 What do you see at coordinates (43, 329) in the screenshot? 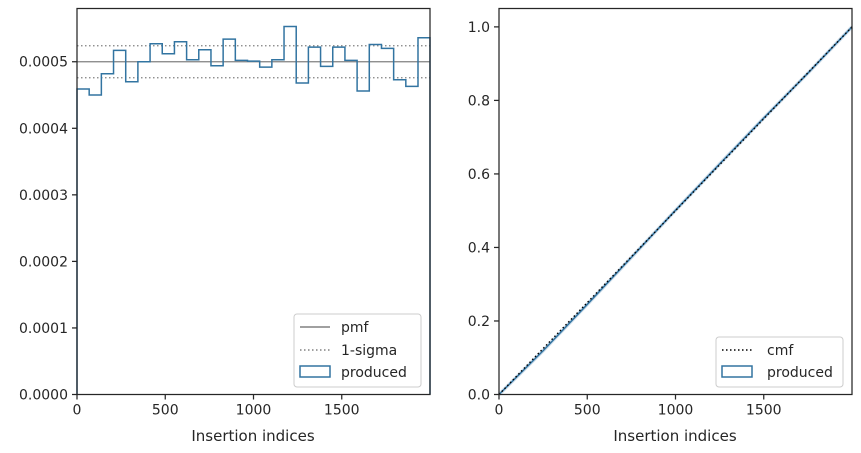
I see `y-tick-label: 0.0001` at bounding box center [43, 329].